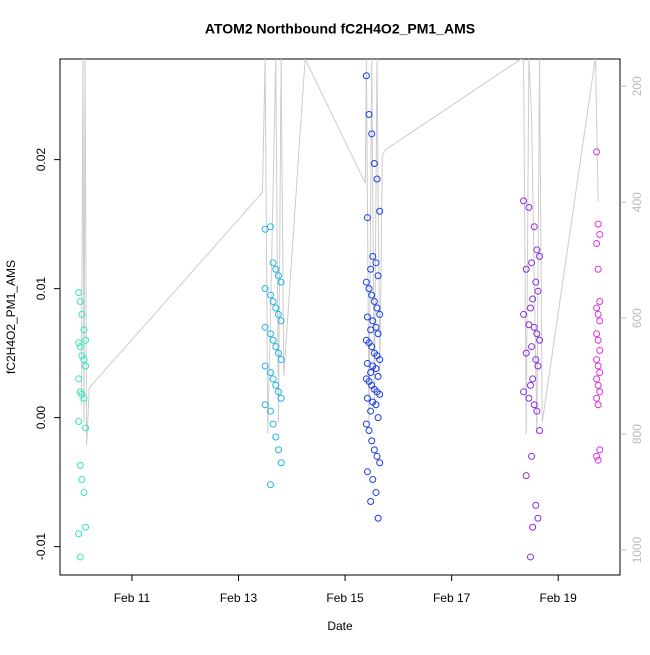 This screenshot has height=655, width=650. What do you see at coordinates (637, 86) in the screenshot?
I see `y2-tick-label: 200` at bounding box center [637, 86].